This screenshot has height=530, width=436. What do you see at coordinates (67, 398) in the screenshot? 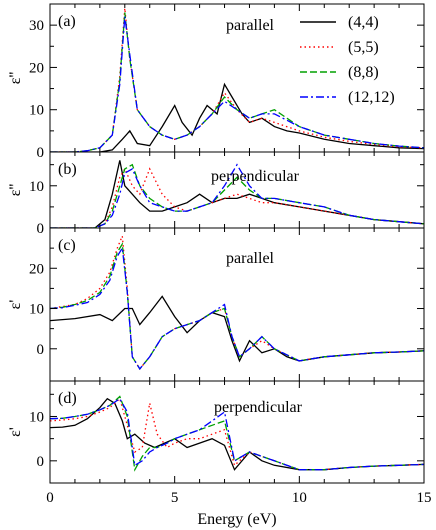
I see `panel-label: (d)` at bounding box center [67, 398].